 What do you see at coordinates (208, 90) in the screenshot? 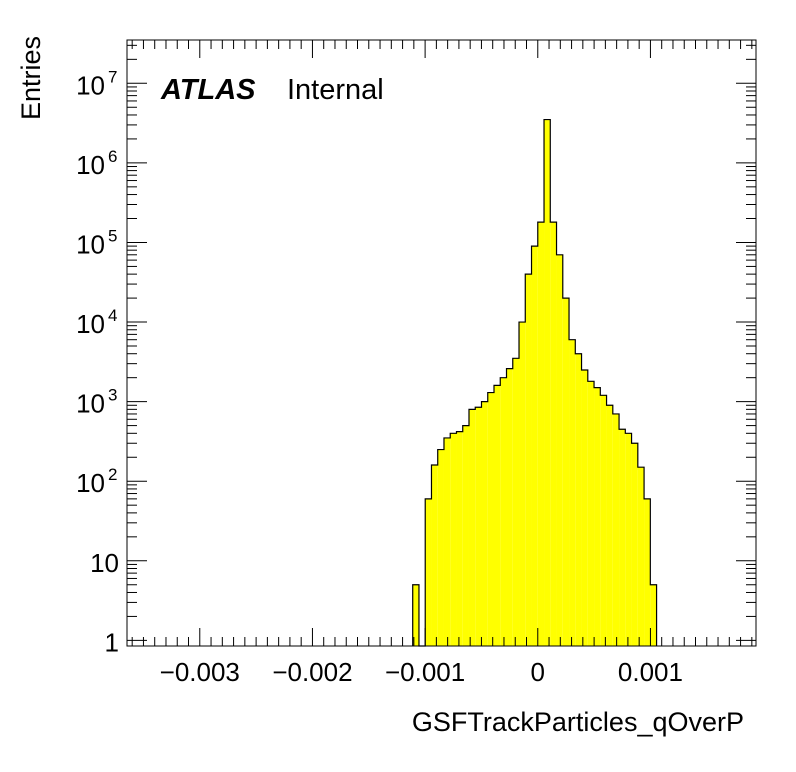
I see `atlas-label: ATLAS` at bounding box center [208, 90].